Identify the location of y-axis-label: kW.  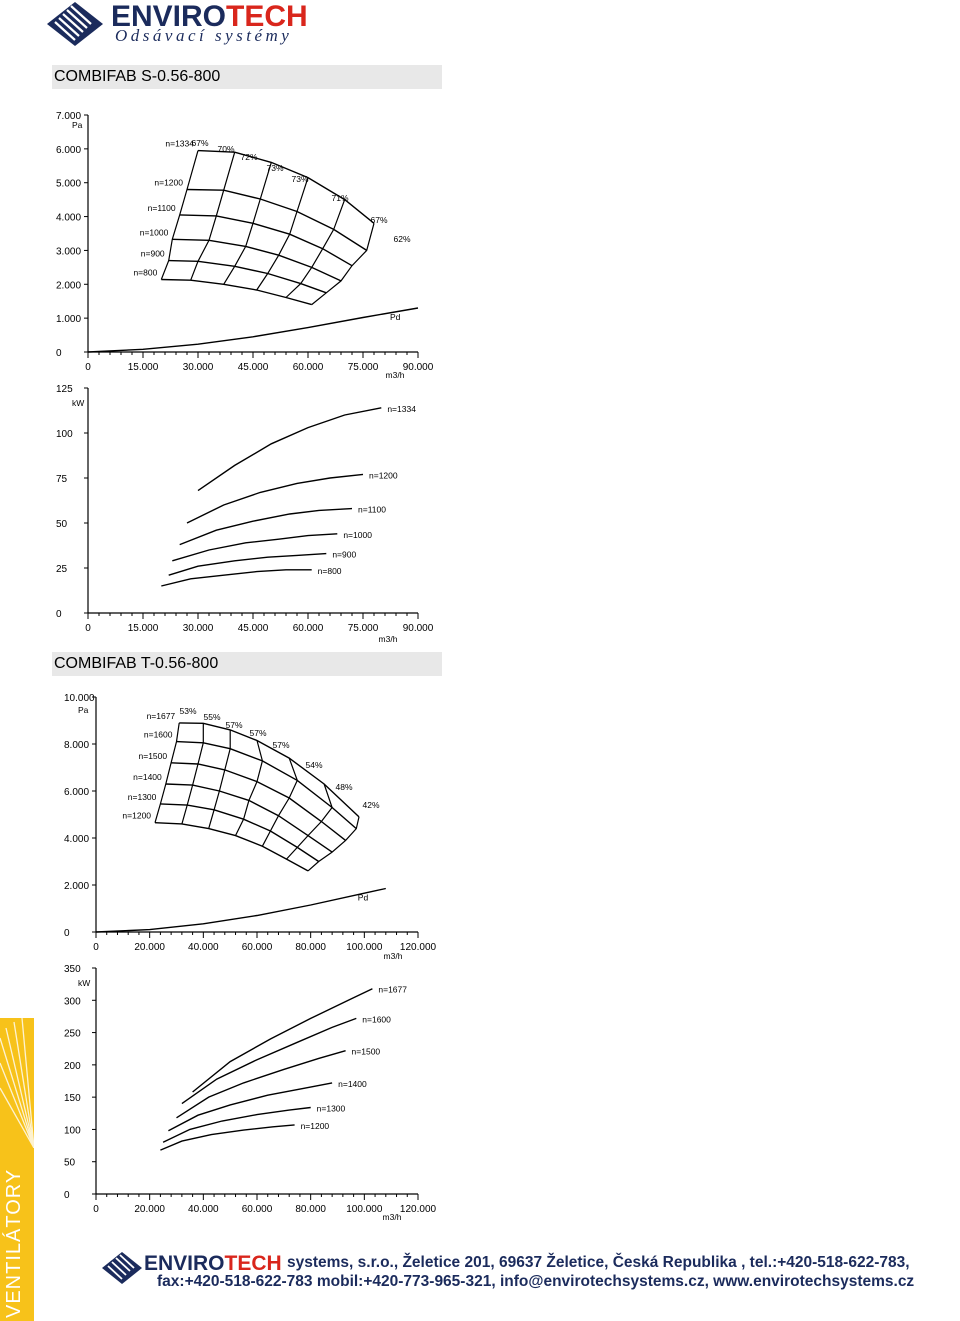
(78, 403).